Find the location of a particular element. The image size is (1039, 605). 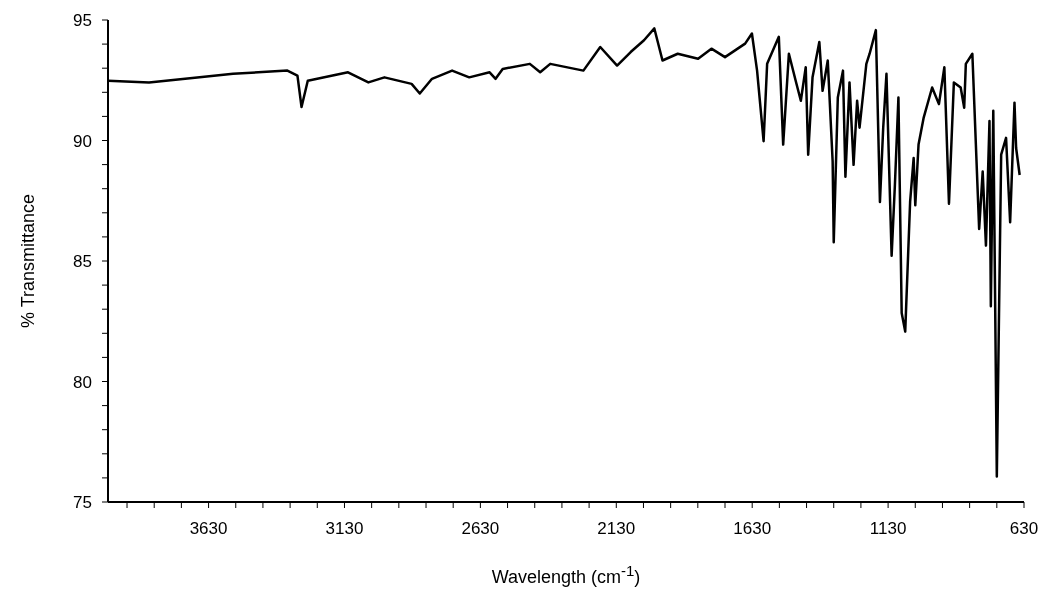

x-tick-label: 3130 is located at coordinates (344, 529).